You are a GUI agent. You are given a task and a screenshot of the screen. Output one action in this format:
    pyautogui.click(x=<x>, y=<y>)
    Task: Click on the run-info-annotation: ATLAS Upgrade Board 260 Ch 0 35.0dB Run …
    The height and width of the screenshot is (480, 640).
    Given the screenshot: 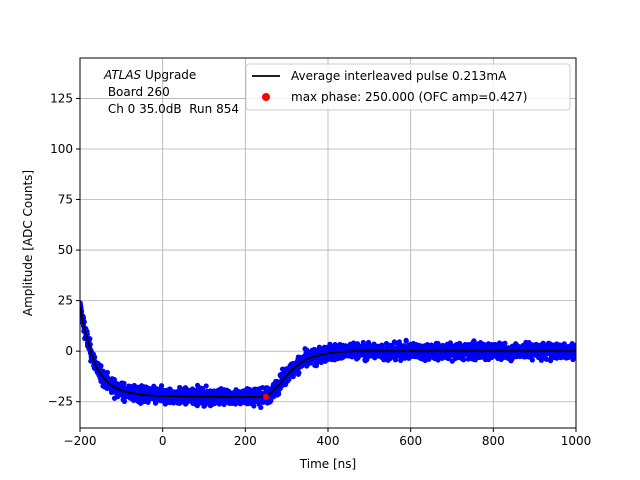 What is the action you would take?
    pyautogui.click(x=171, y=92)
    